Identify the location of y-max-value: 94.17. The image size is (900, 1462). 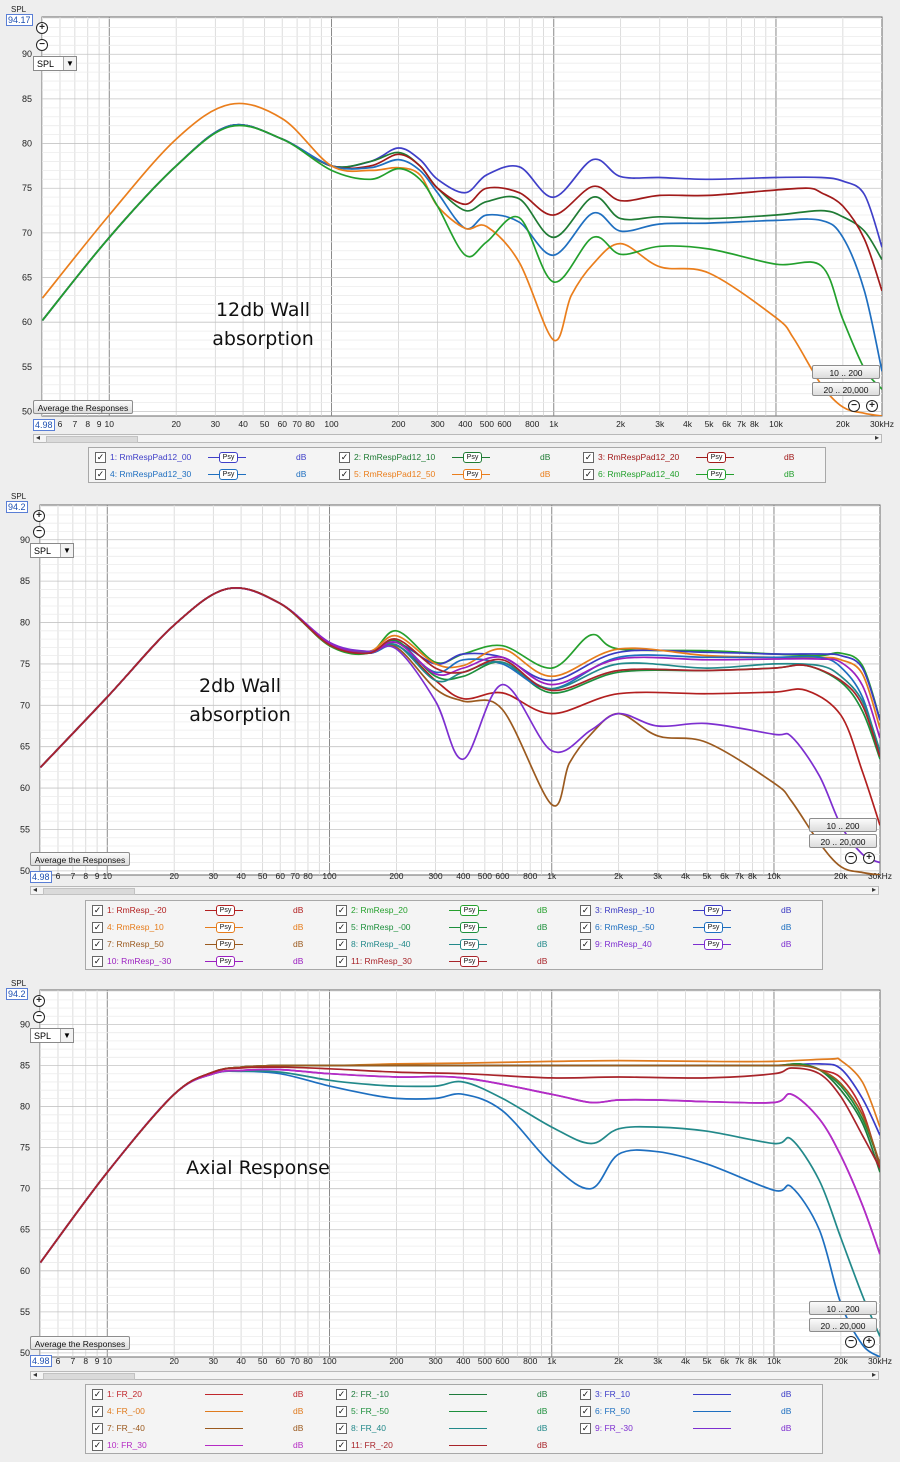
(19, 20).